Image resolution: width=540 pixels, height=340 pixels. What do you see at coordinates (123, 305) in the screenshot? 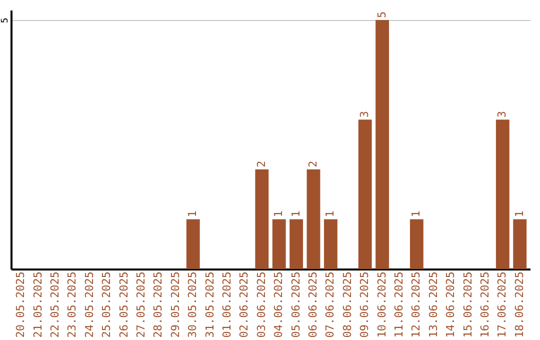
I see `x-tick-label: 26.05.2025` at bounding box center [123, 305].